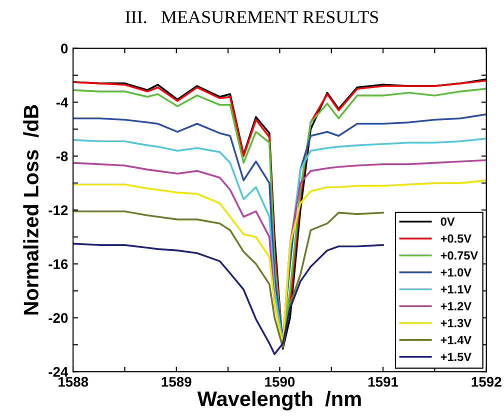  What do you see at coordinates (279, 400) in the screenshot?
I see `x-axis-title: Wavelength /nm` at bounding box center [279, 400].